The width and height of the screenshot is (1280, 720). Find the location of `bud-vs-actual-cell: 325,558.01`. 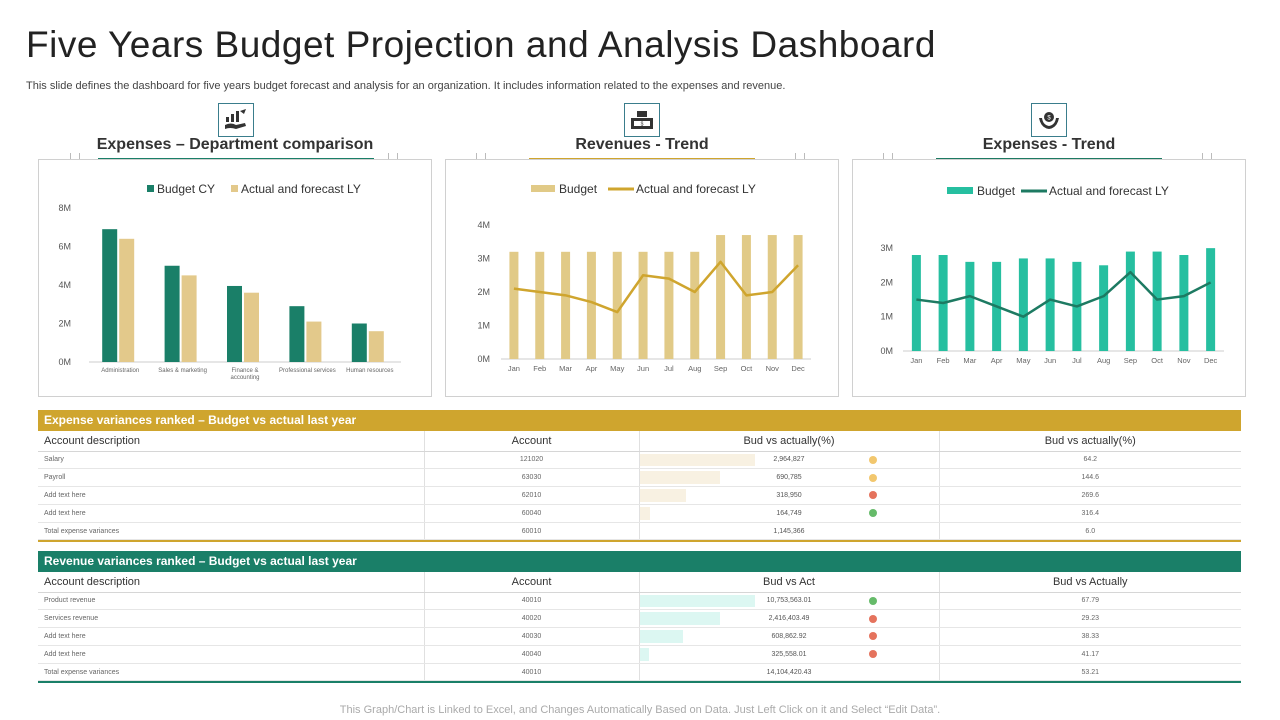

bud-vs-actual-cell: 325,558.01 is located at coordinates (788, 654).